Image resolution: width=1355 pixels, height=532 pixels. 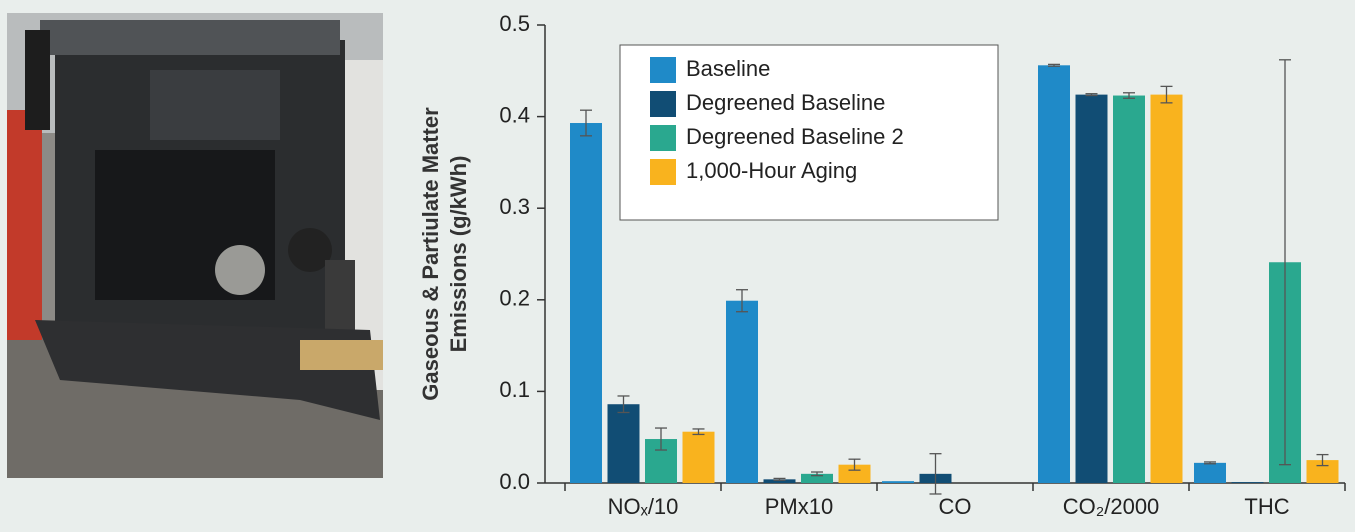 I want to click on y-tick-label: 0.1, so click(x=514, y=389).